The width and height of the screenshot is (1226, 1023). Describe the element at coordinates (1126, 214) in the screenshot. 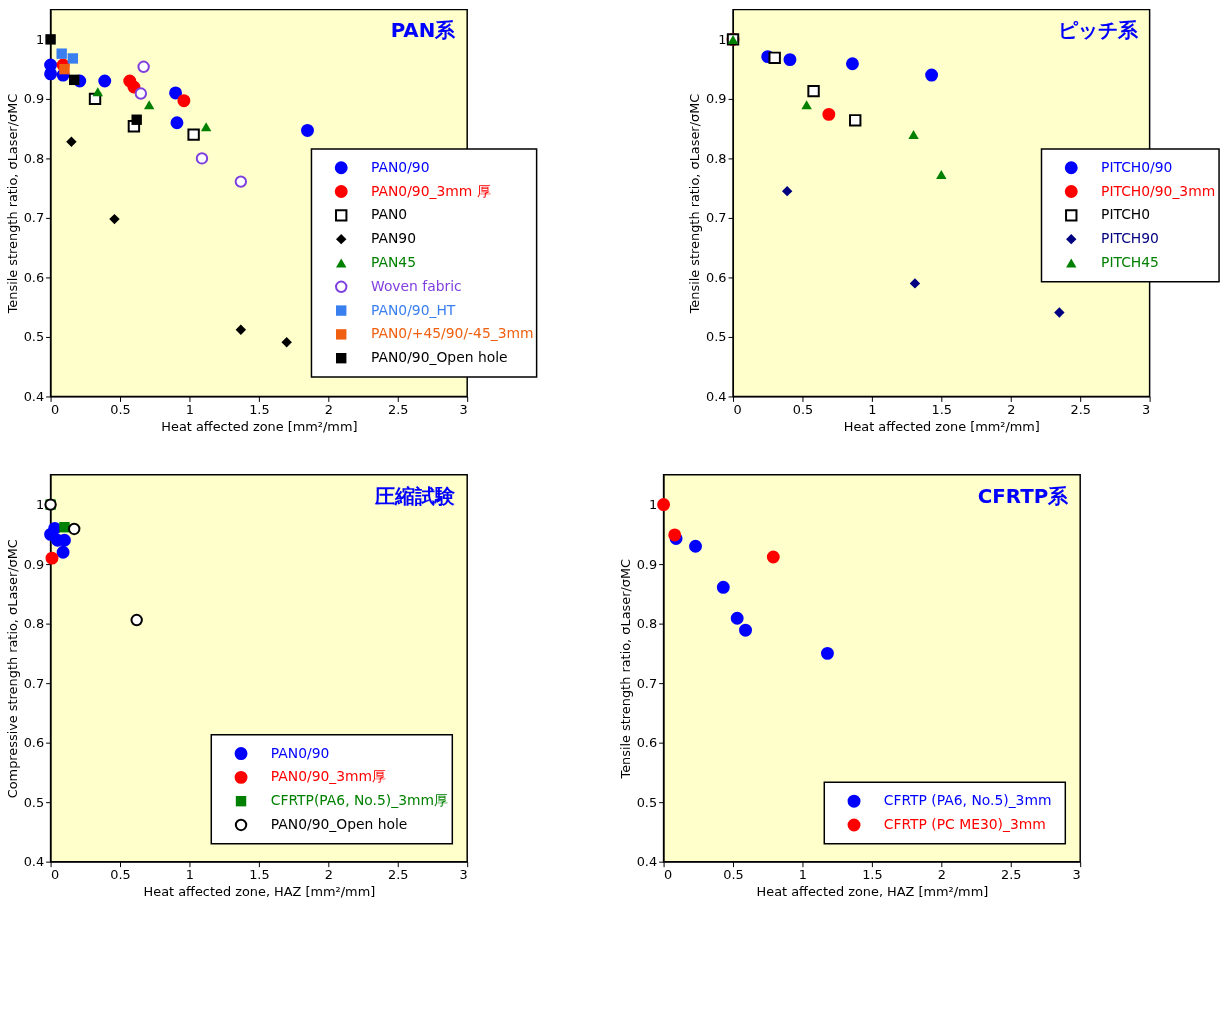

I see `legend-label: PITCH0` at that location.